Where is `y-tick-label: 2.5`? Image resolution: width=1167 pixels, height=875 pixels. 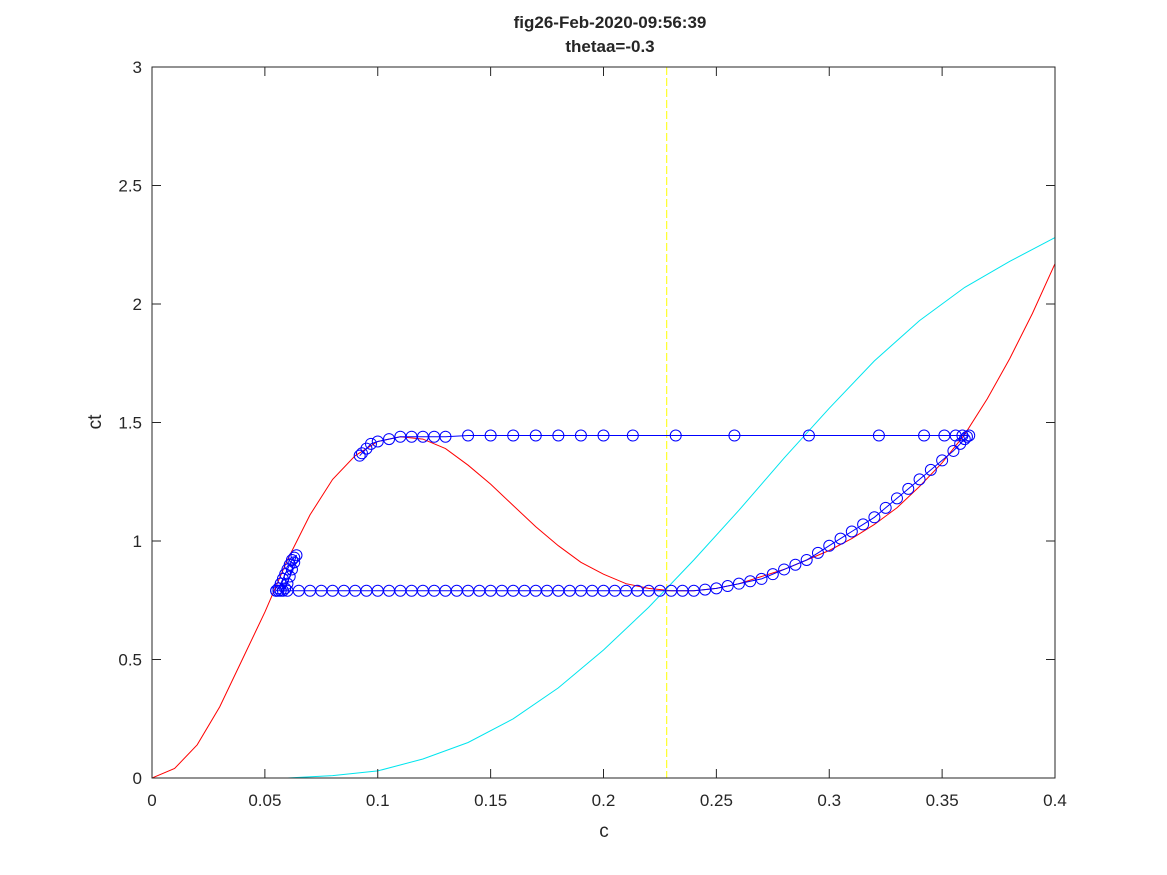 y-tick-label: 2.5 is located at coordinates (130, 186).